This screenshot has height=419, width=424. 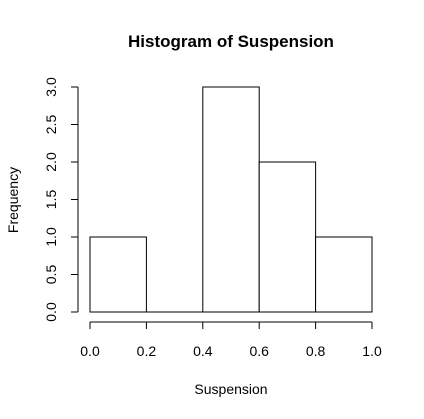 What do you see at coordinates (51, 162) in the screenshot?
I see `y-tick-label: 2.0` at bounding box center [51, 162].